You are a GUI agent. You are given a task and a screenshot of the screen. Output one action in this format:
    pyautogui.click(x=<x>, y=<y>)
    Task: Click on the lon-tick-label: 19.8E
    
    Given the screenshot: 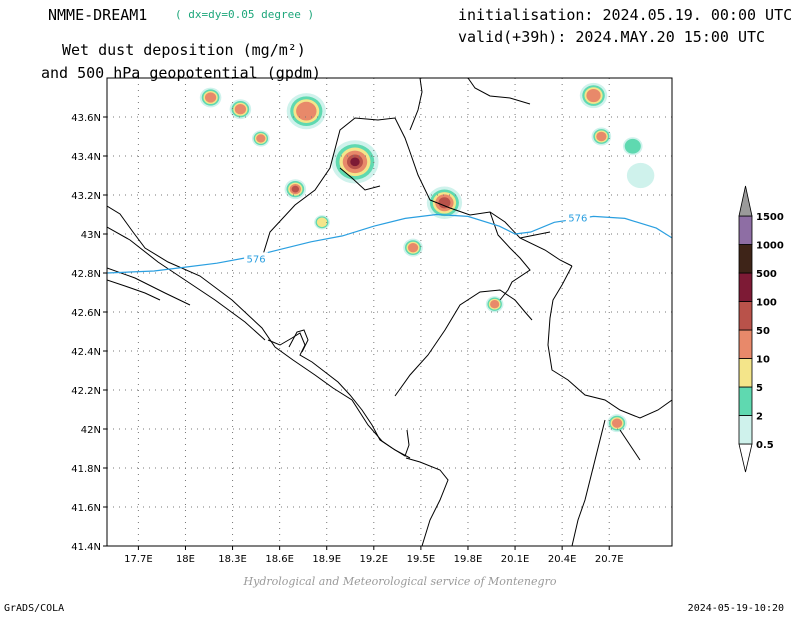 What is the action you would take?
    pyautogui.click(x=468, y=559)
    